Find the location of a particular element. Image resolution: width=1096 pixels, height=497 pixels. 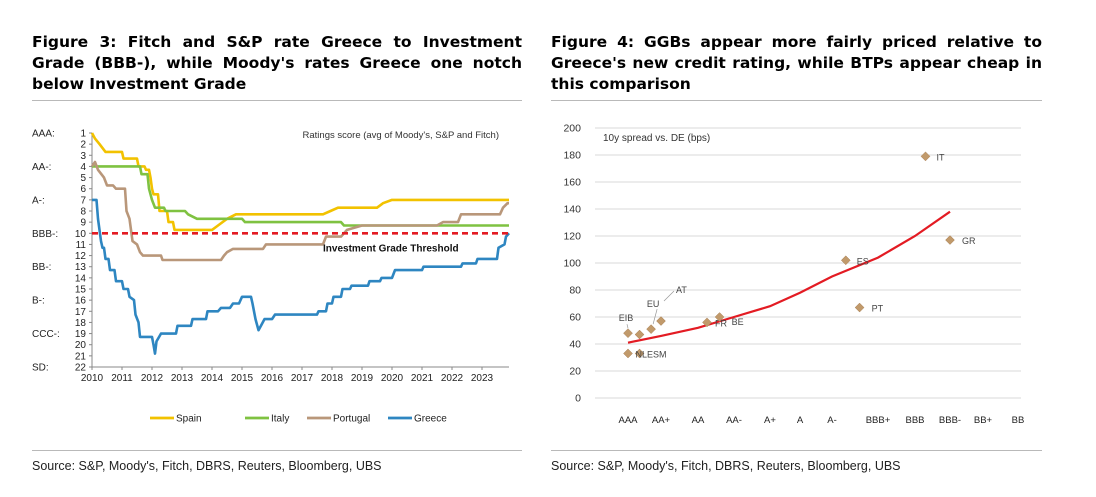

x-tick-label: 2016 is located at coordinates (272, 378).